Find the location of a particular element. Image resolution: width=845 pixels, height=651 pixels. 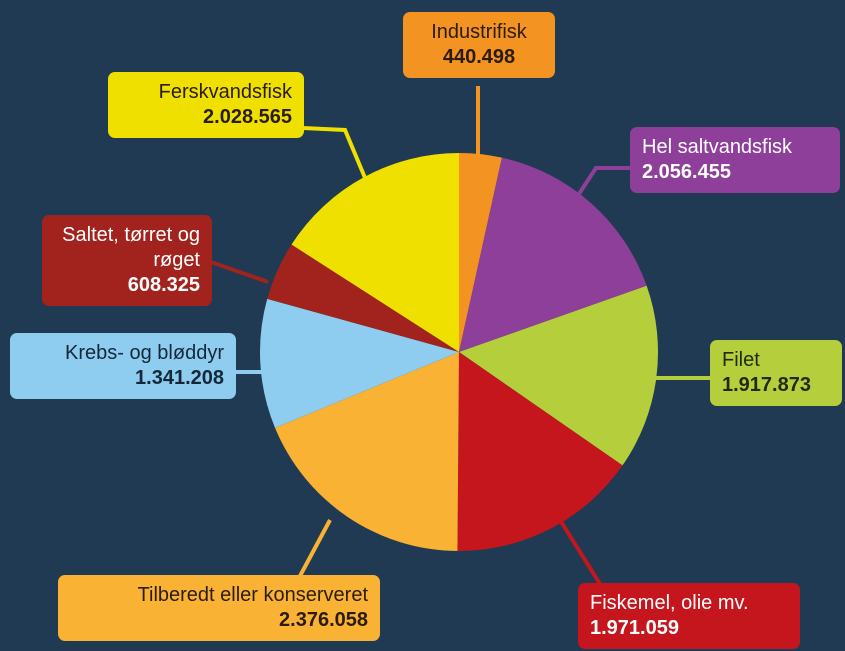

category-name: Ferskvandsfisk is located at coordinates (225, 92).